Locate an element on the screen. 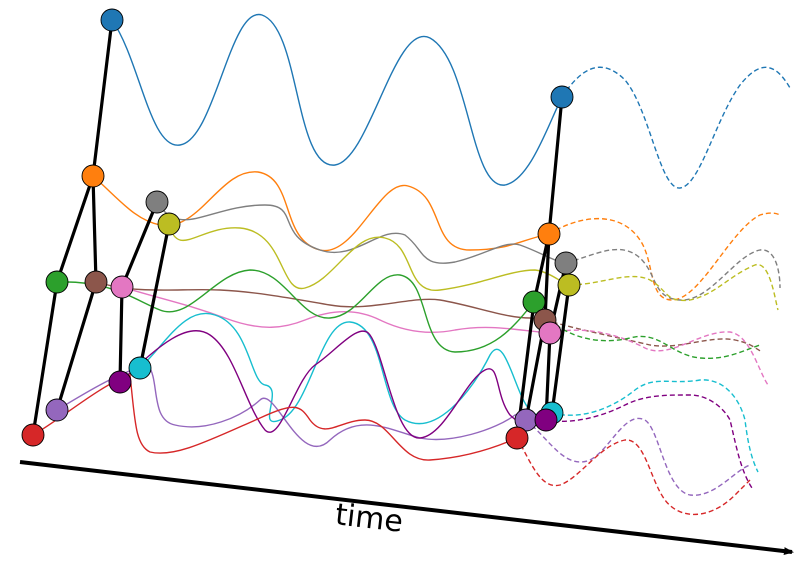  forecast-blue is located at coordinates (676, 127).